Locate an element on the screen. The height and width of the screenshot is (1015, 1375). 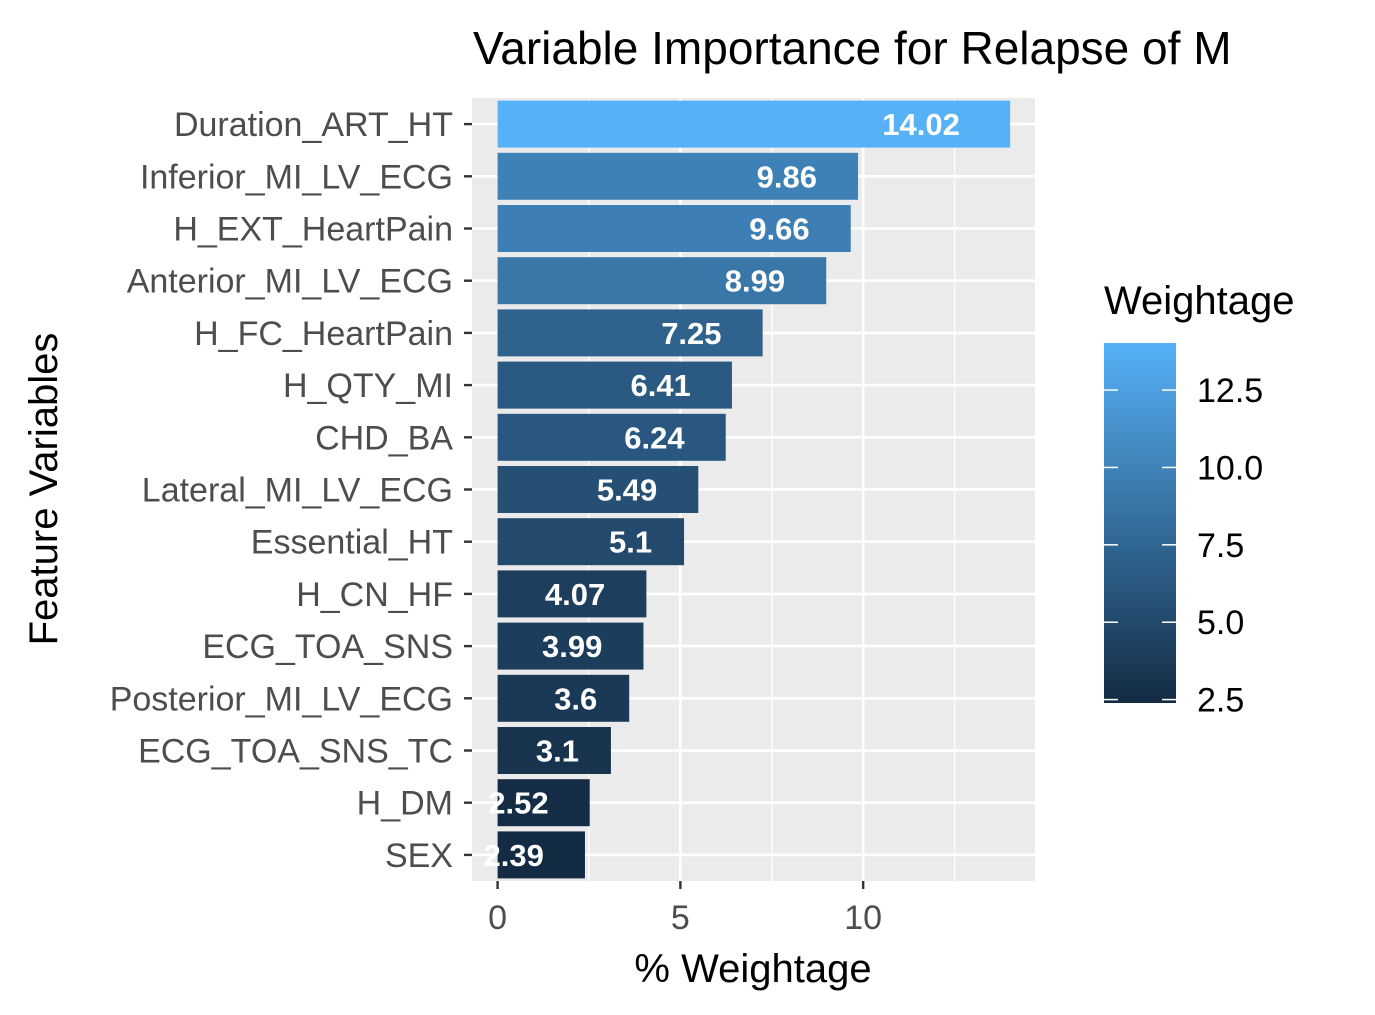
data-label: 3.99 is located at coordinates (572, 646).